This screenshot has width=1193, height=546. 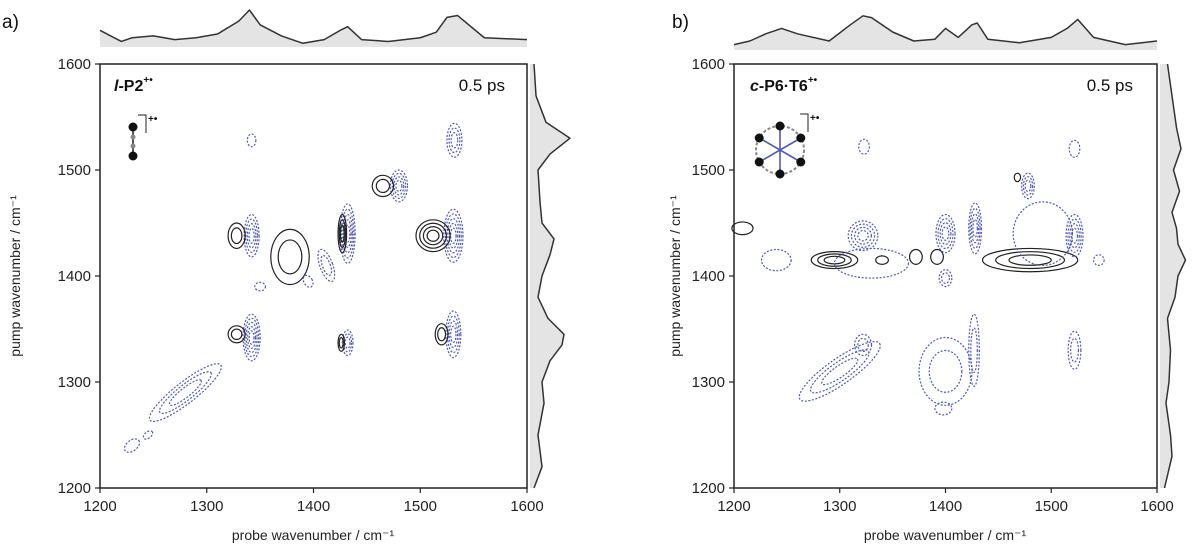 I want to click on y-tick-label: 1500, so click(x=74, y=170).